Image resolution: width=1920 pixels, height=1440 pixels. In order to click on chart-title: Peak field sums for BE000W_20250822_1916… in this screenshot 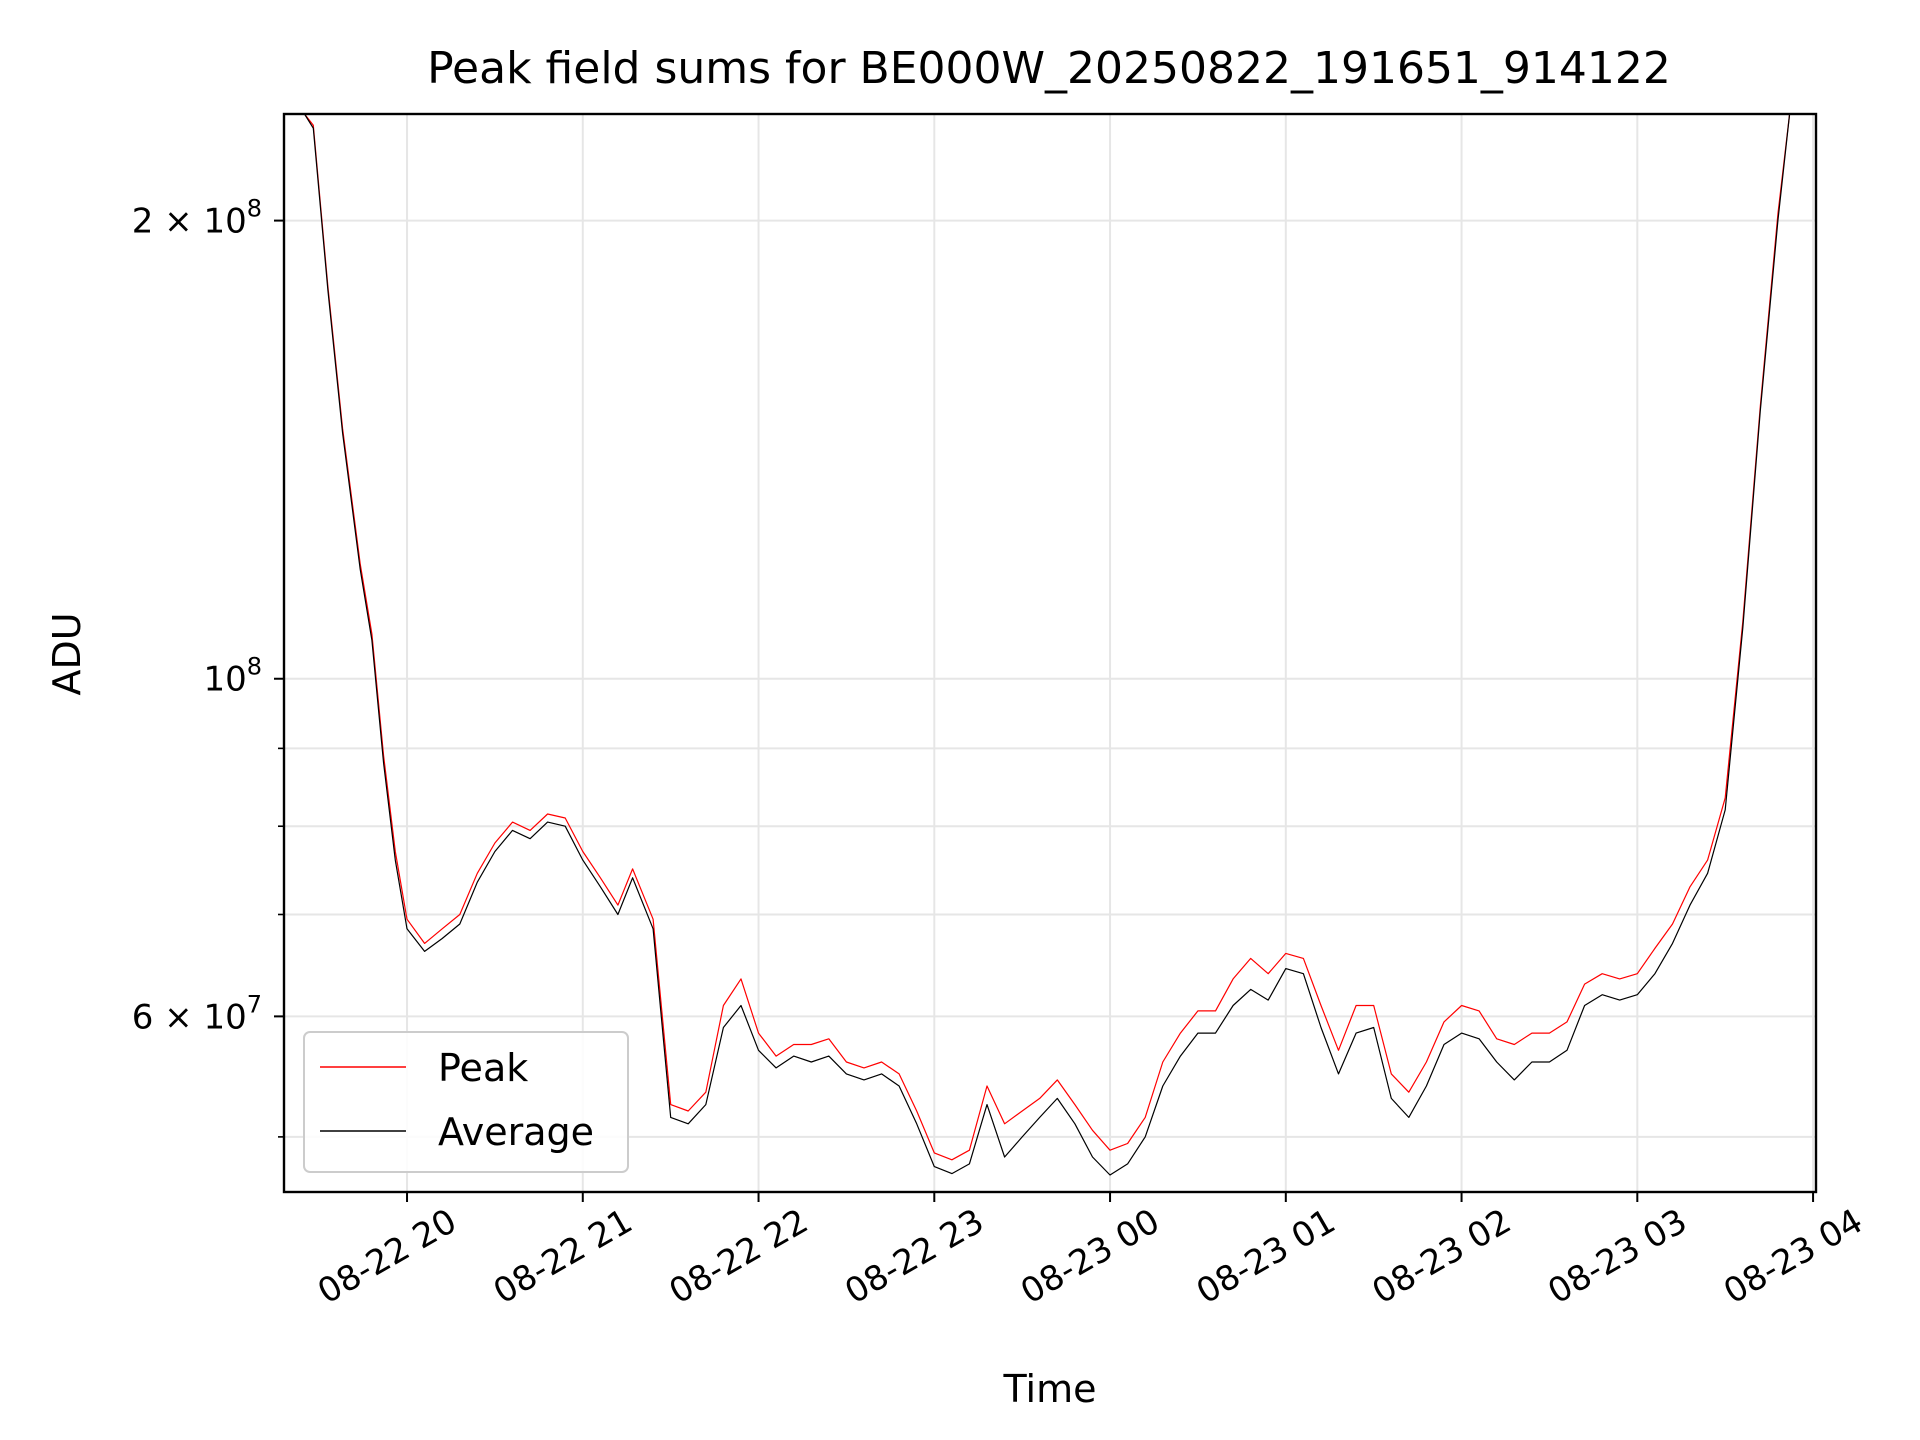, I will do `click(1049, 68)`.